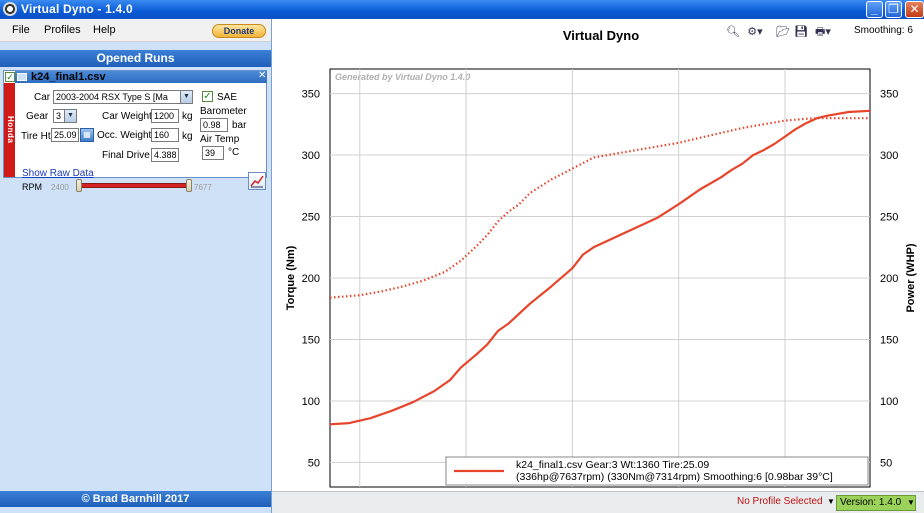 The image size is (924, 513). I want to click on rpm-min-handle, so click(79, 185).